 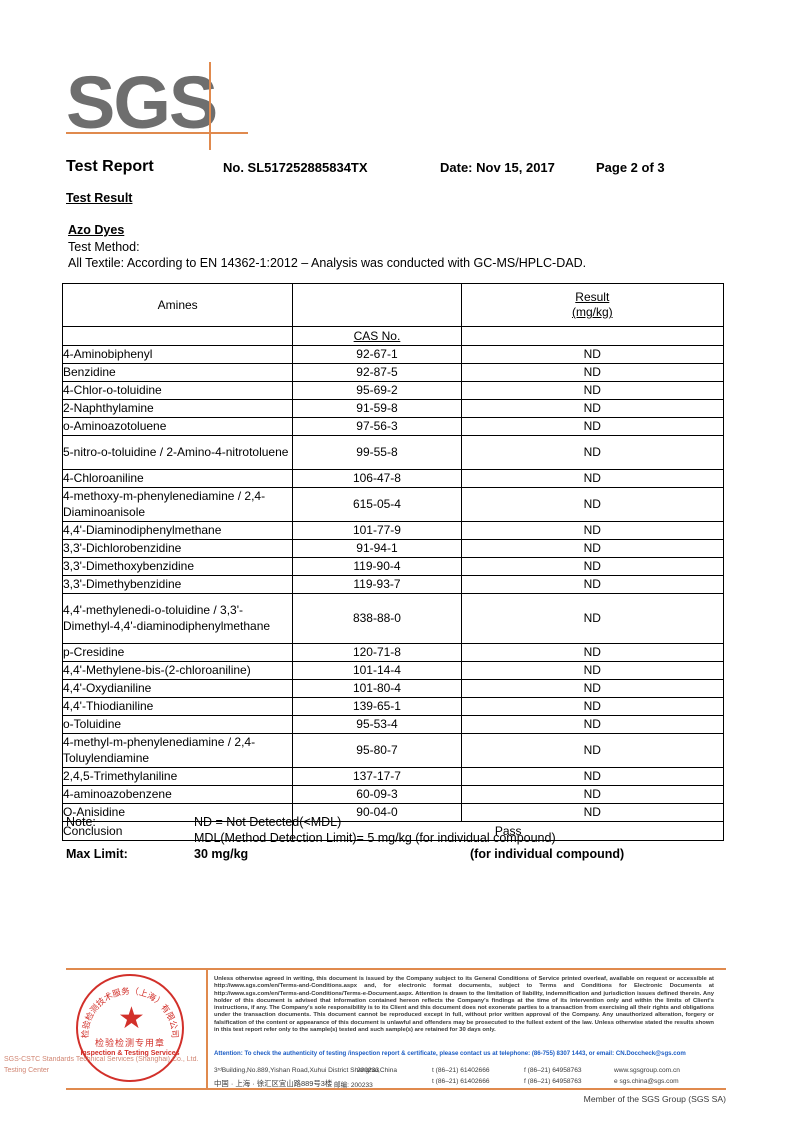 I want to click on email-link: e sgs.china@sgs.com, so click(x=646, y=1081).